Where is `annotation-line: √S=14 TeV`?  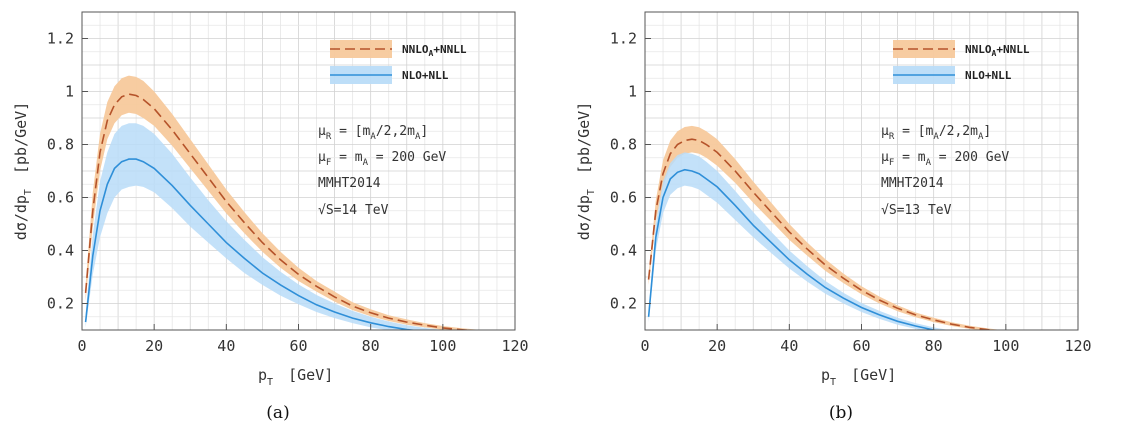
annotation-line: √S=14 TeV is located at coordinates (353, 210).